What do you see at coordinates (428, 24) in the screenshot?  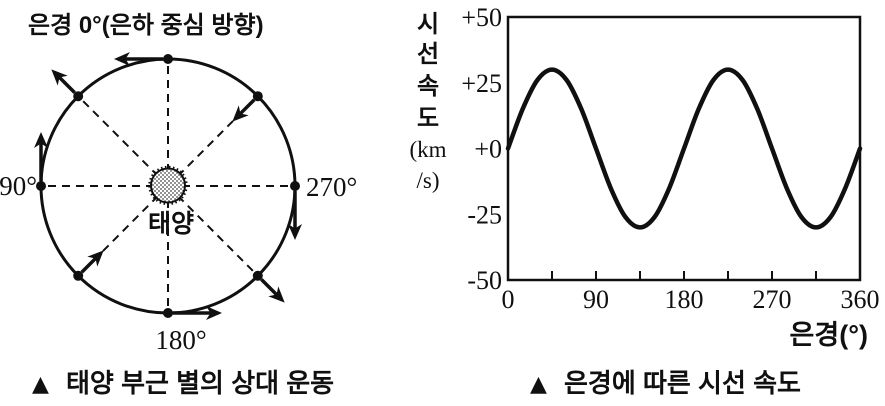 I see `y-axis-title-line: 시` at bounding box center [428, 24].